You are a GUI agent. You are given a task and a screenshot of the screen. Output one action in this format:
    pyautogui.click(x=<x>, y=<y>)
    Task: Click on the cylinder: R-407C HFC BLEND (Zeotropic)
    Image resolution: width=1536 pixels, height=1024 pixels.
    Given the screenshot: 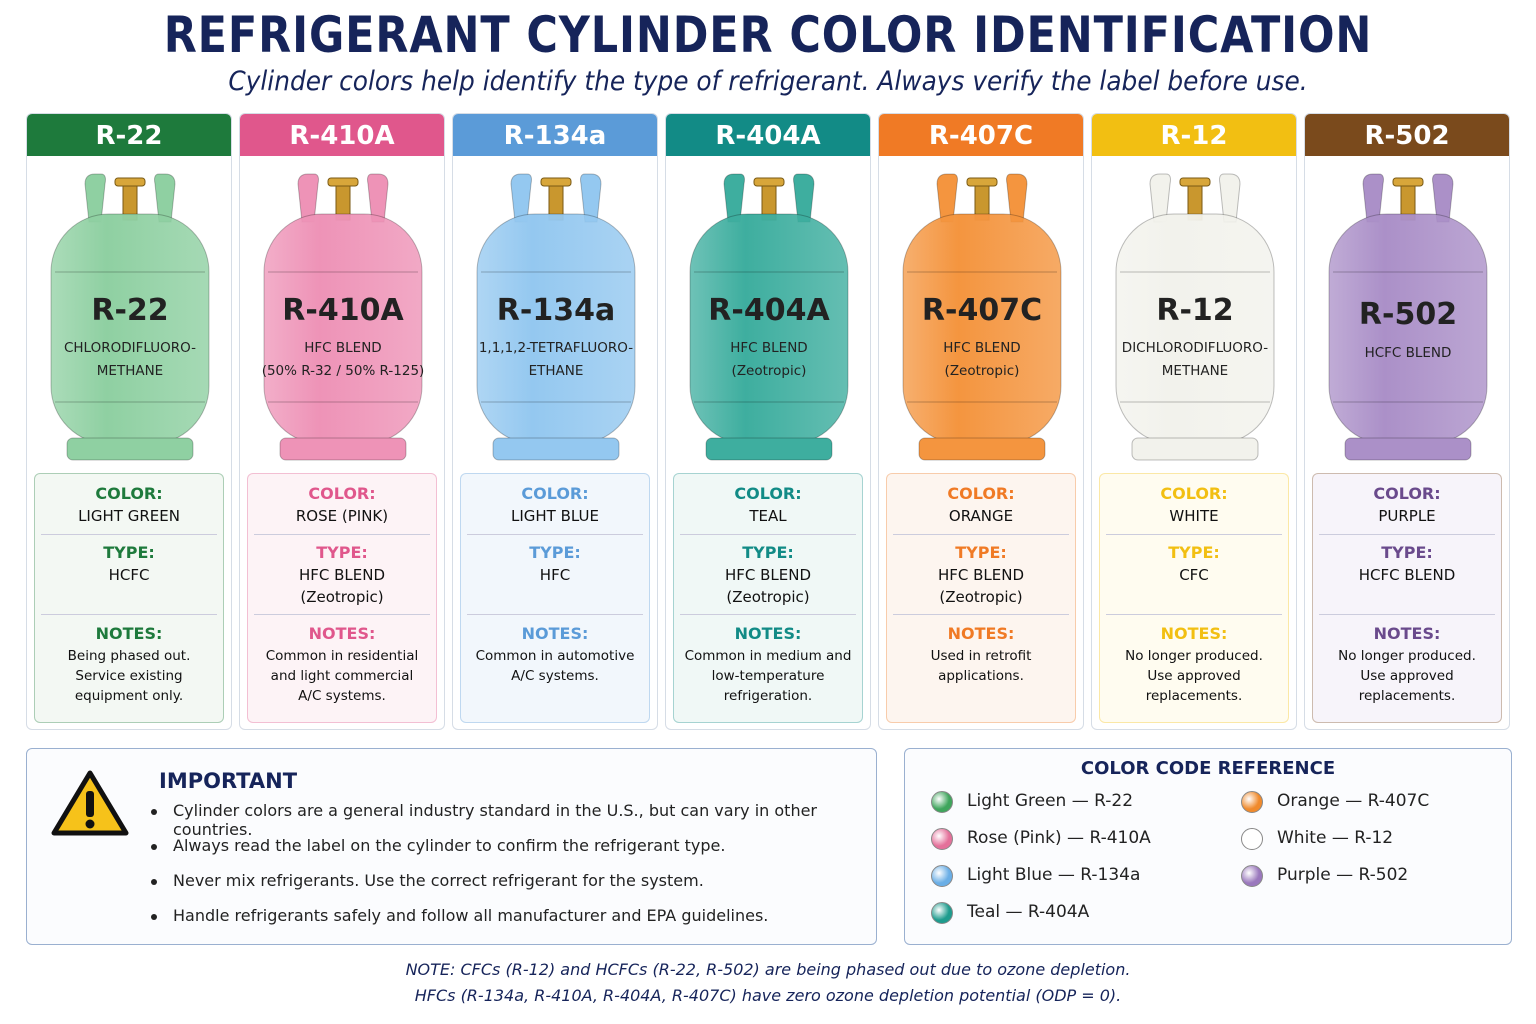 What is the action you would take?
    pyautogui.click(x=982, y=317)
    